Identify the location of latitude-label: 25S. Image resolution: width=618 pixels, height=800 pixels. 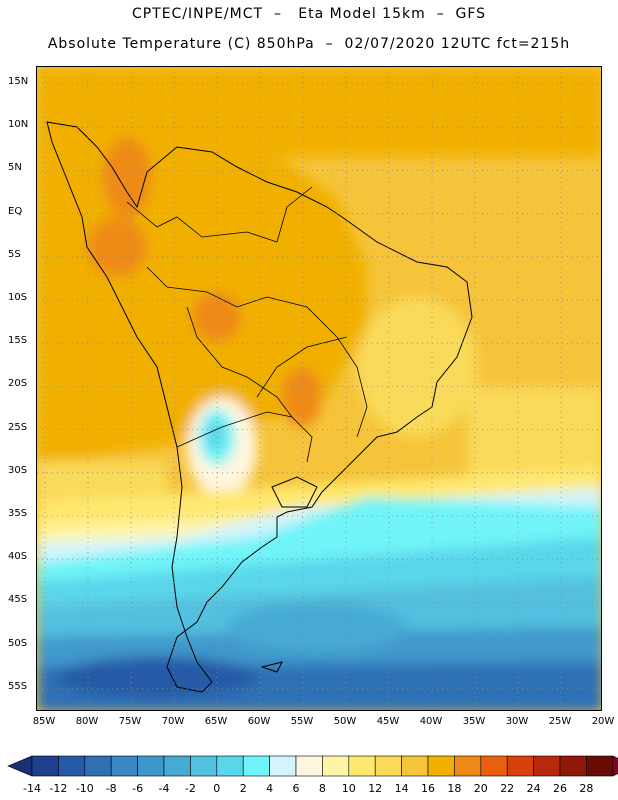
(18, 427).